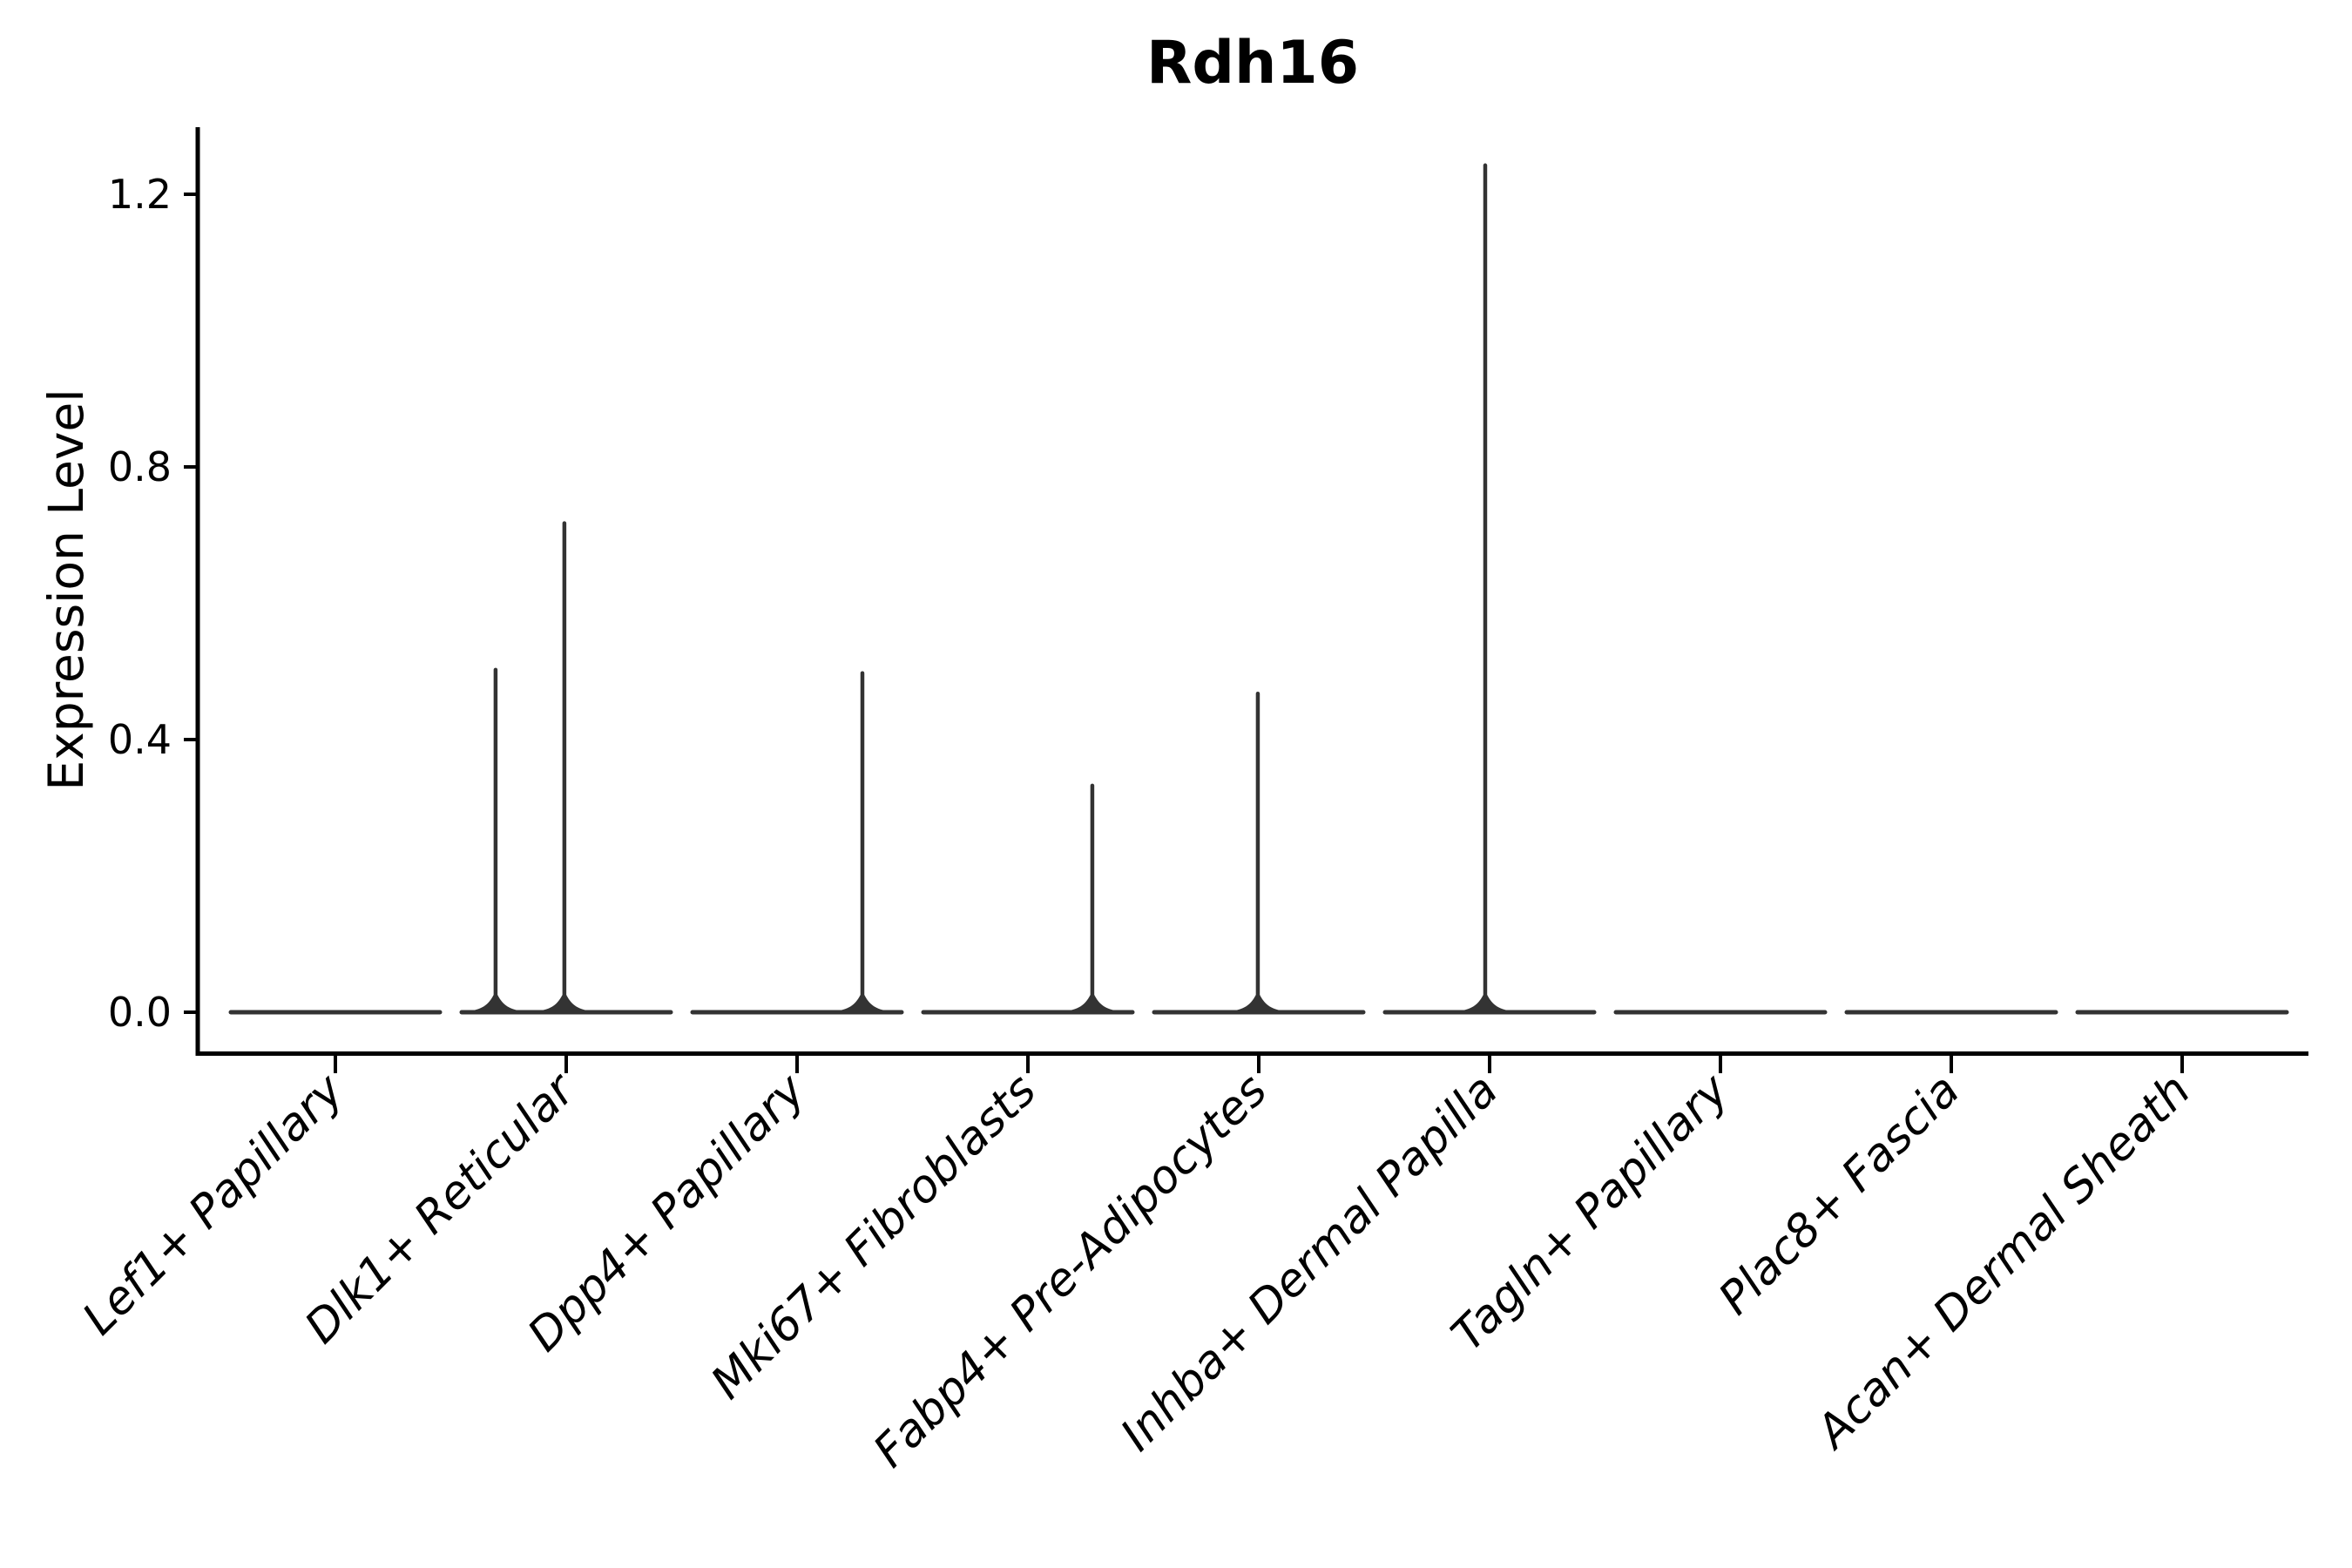  I want to click on y-tick-label: 0.8, so click(140, 466).